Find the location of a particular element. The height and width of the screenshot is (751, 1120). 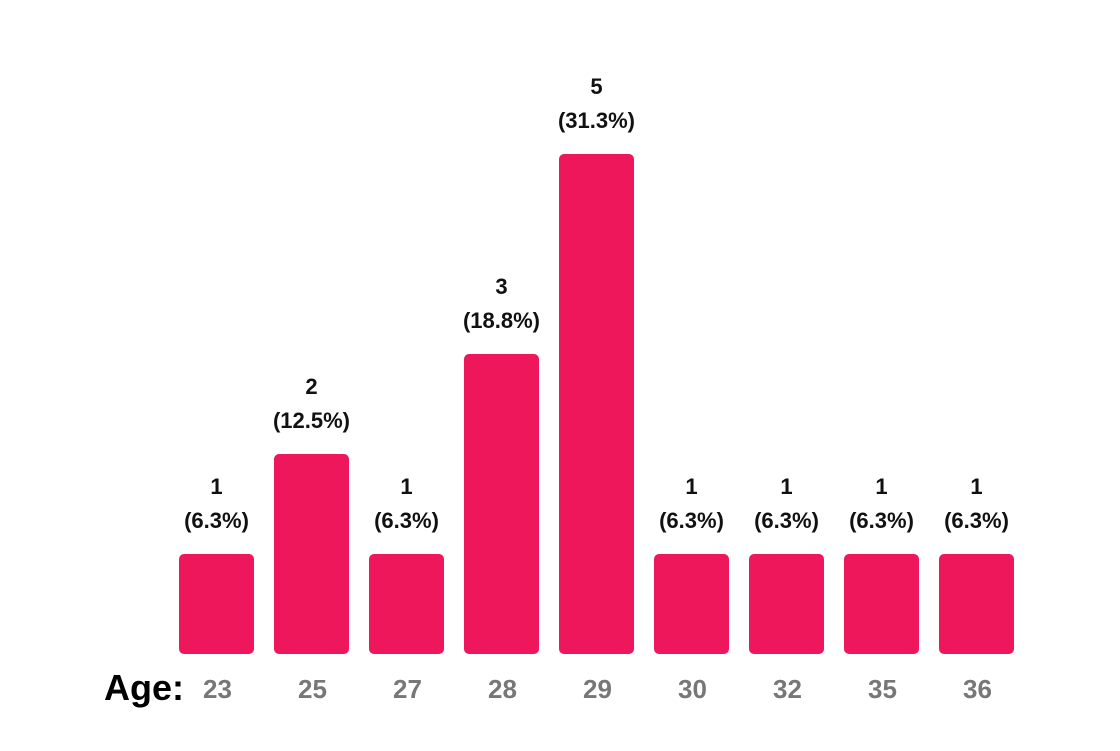

bar-percent-label: (31.3%) is located at coordinates (596, 120).